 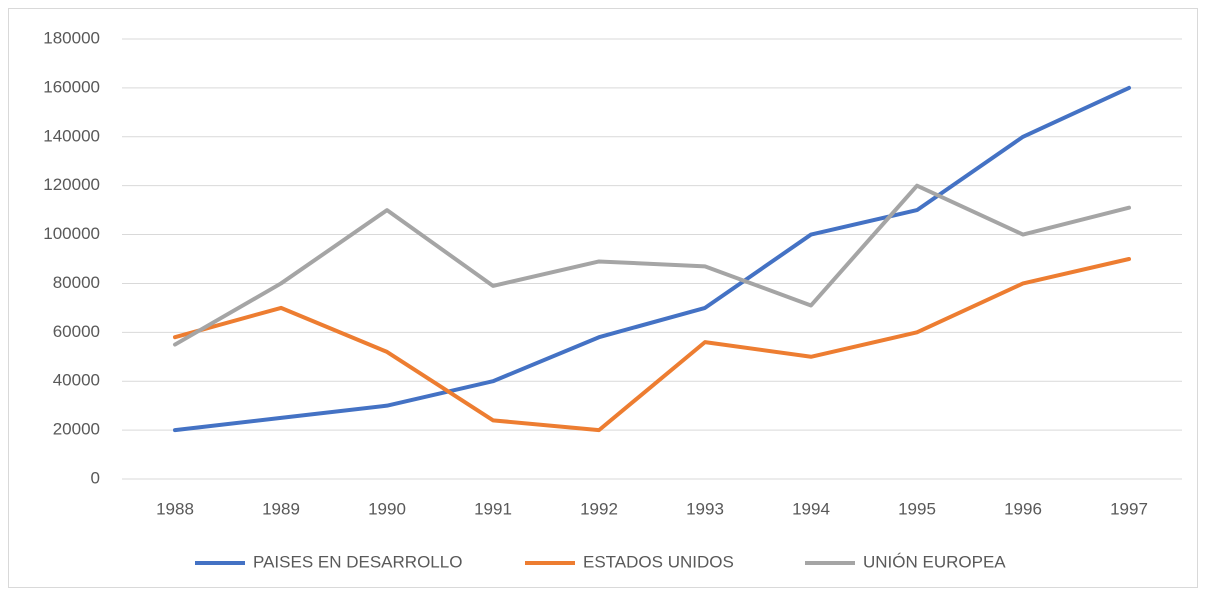 I want to click on y-tick-label: 60000, so click(x=76, y=331).